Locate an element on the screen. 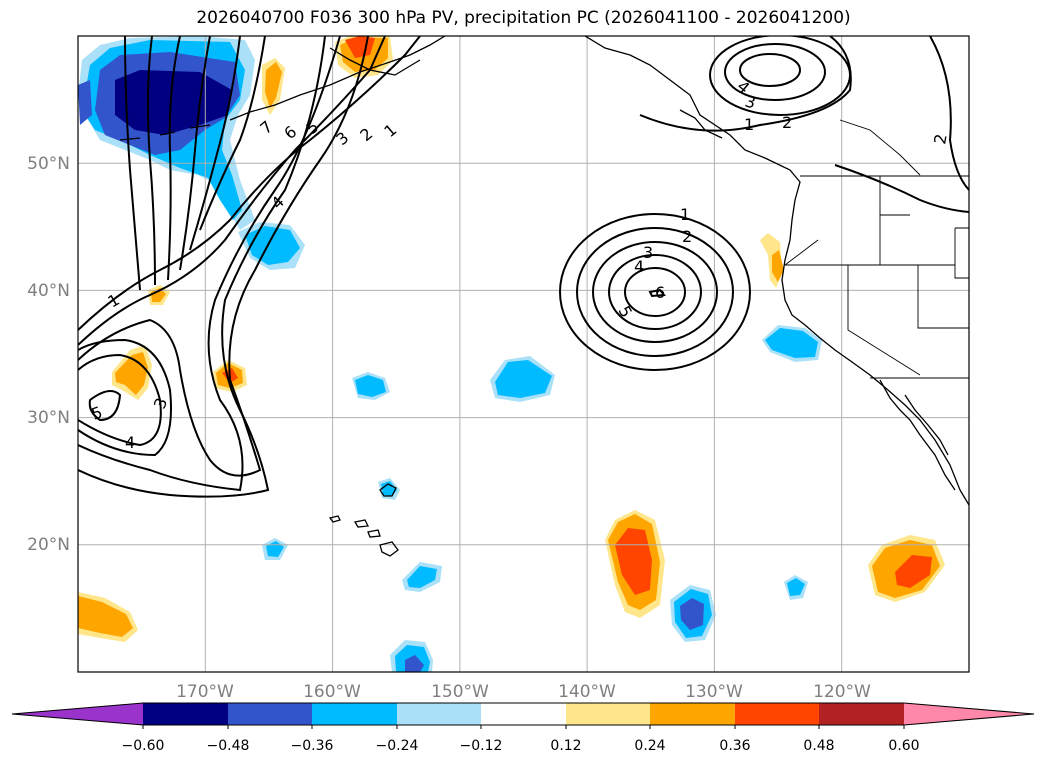 The height and width of the screenshot is (765, 1047). latitude-labels: 20°N 30°N 40°N 50°N is located at coordinates (48, 354).